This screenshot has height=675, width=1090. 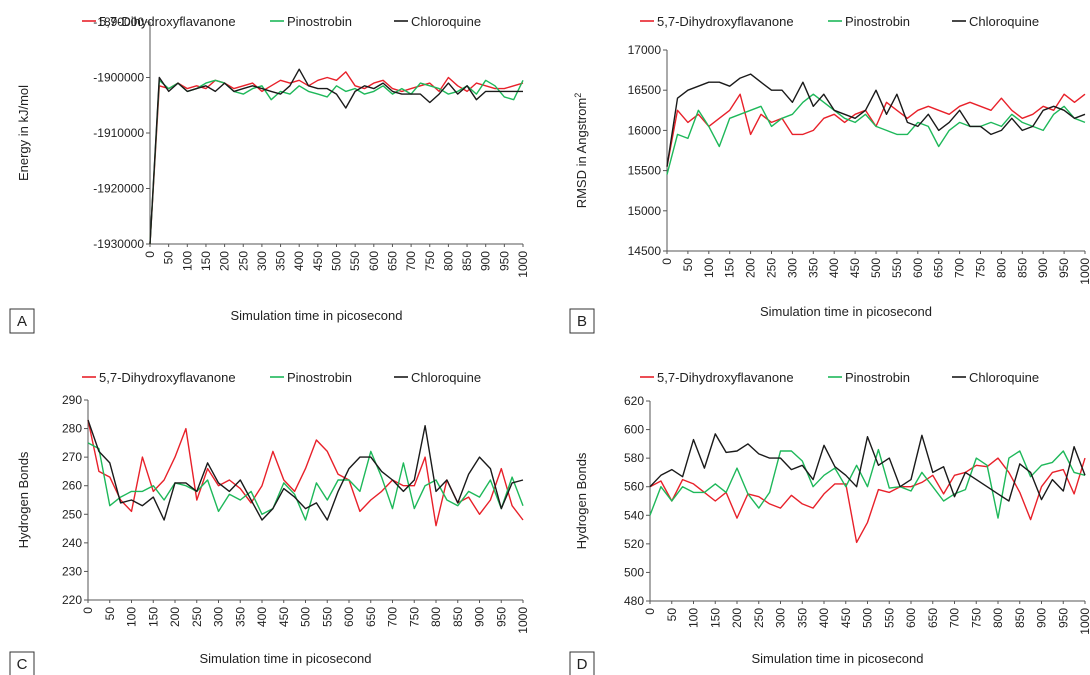 I want to click on y-axis-title: Hydrogen Bonds, so click(x=581, y=500).